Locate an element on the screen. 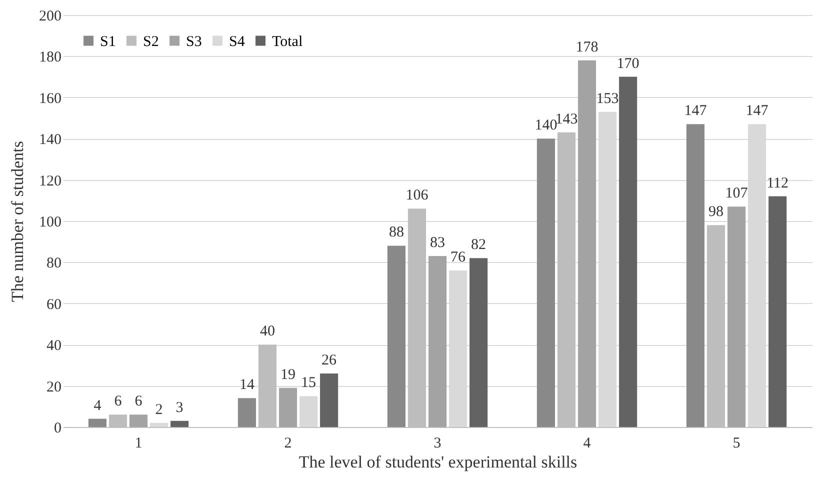  y-tick-label: 160 is located at coordinates (50, 98).